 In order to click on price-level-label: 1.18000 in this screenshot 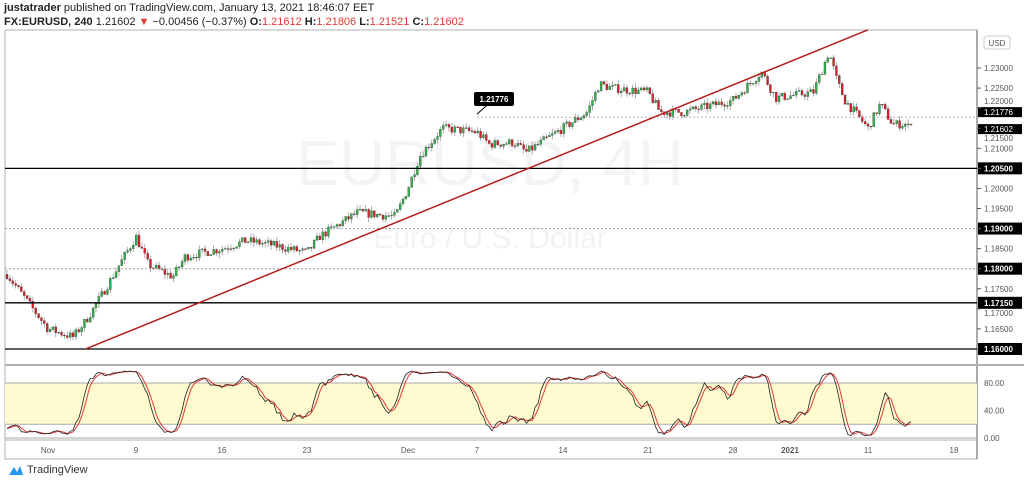, I will do `click(998, 269)`.